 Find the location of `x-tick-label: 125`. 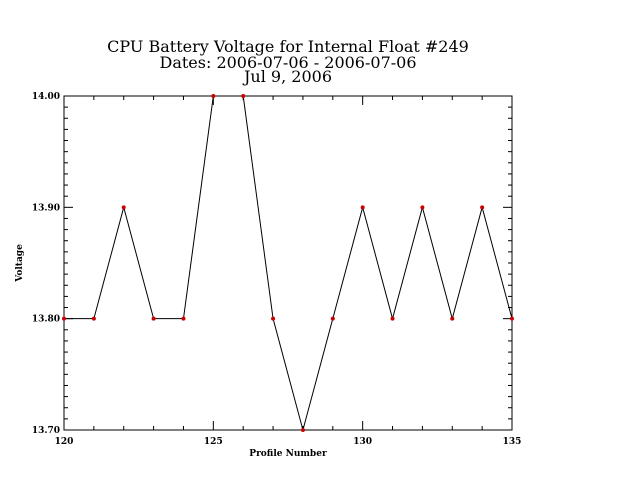

x-tick-label: 125 is located at coordinates (213, 442).